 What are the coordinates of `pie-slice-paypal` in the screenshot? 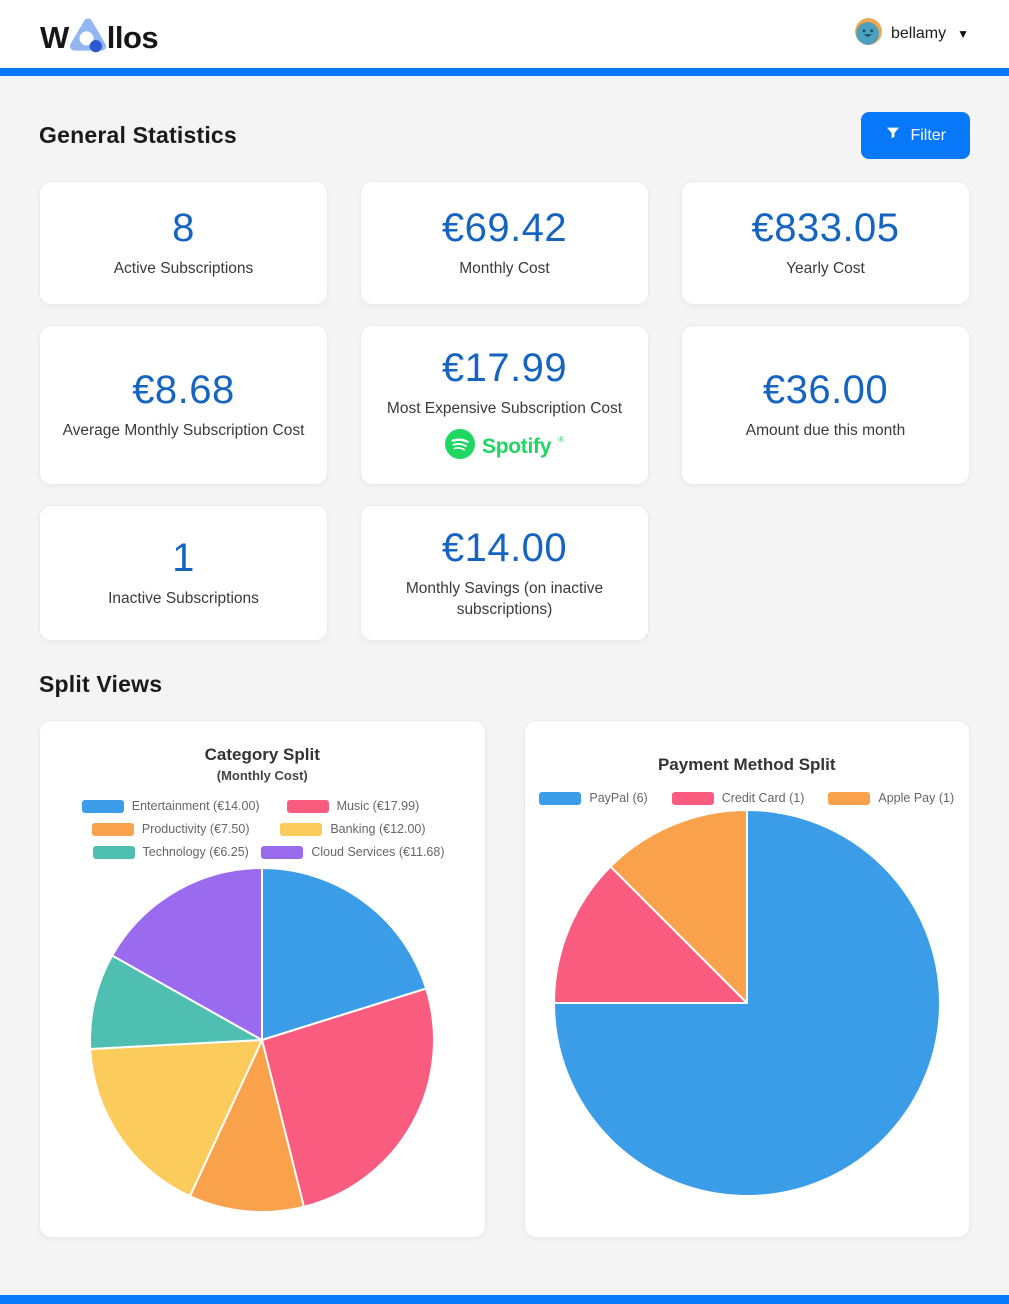 It's located at (746, 1003).